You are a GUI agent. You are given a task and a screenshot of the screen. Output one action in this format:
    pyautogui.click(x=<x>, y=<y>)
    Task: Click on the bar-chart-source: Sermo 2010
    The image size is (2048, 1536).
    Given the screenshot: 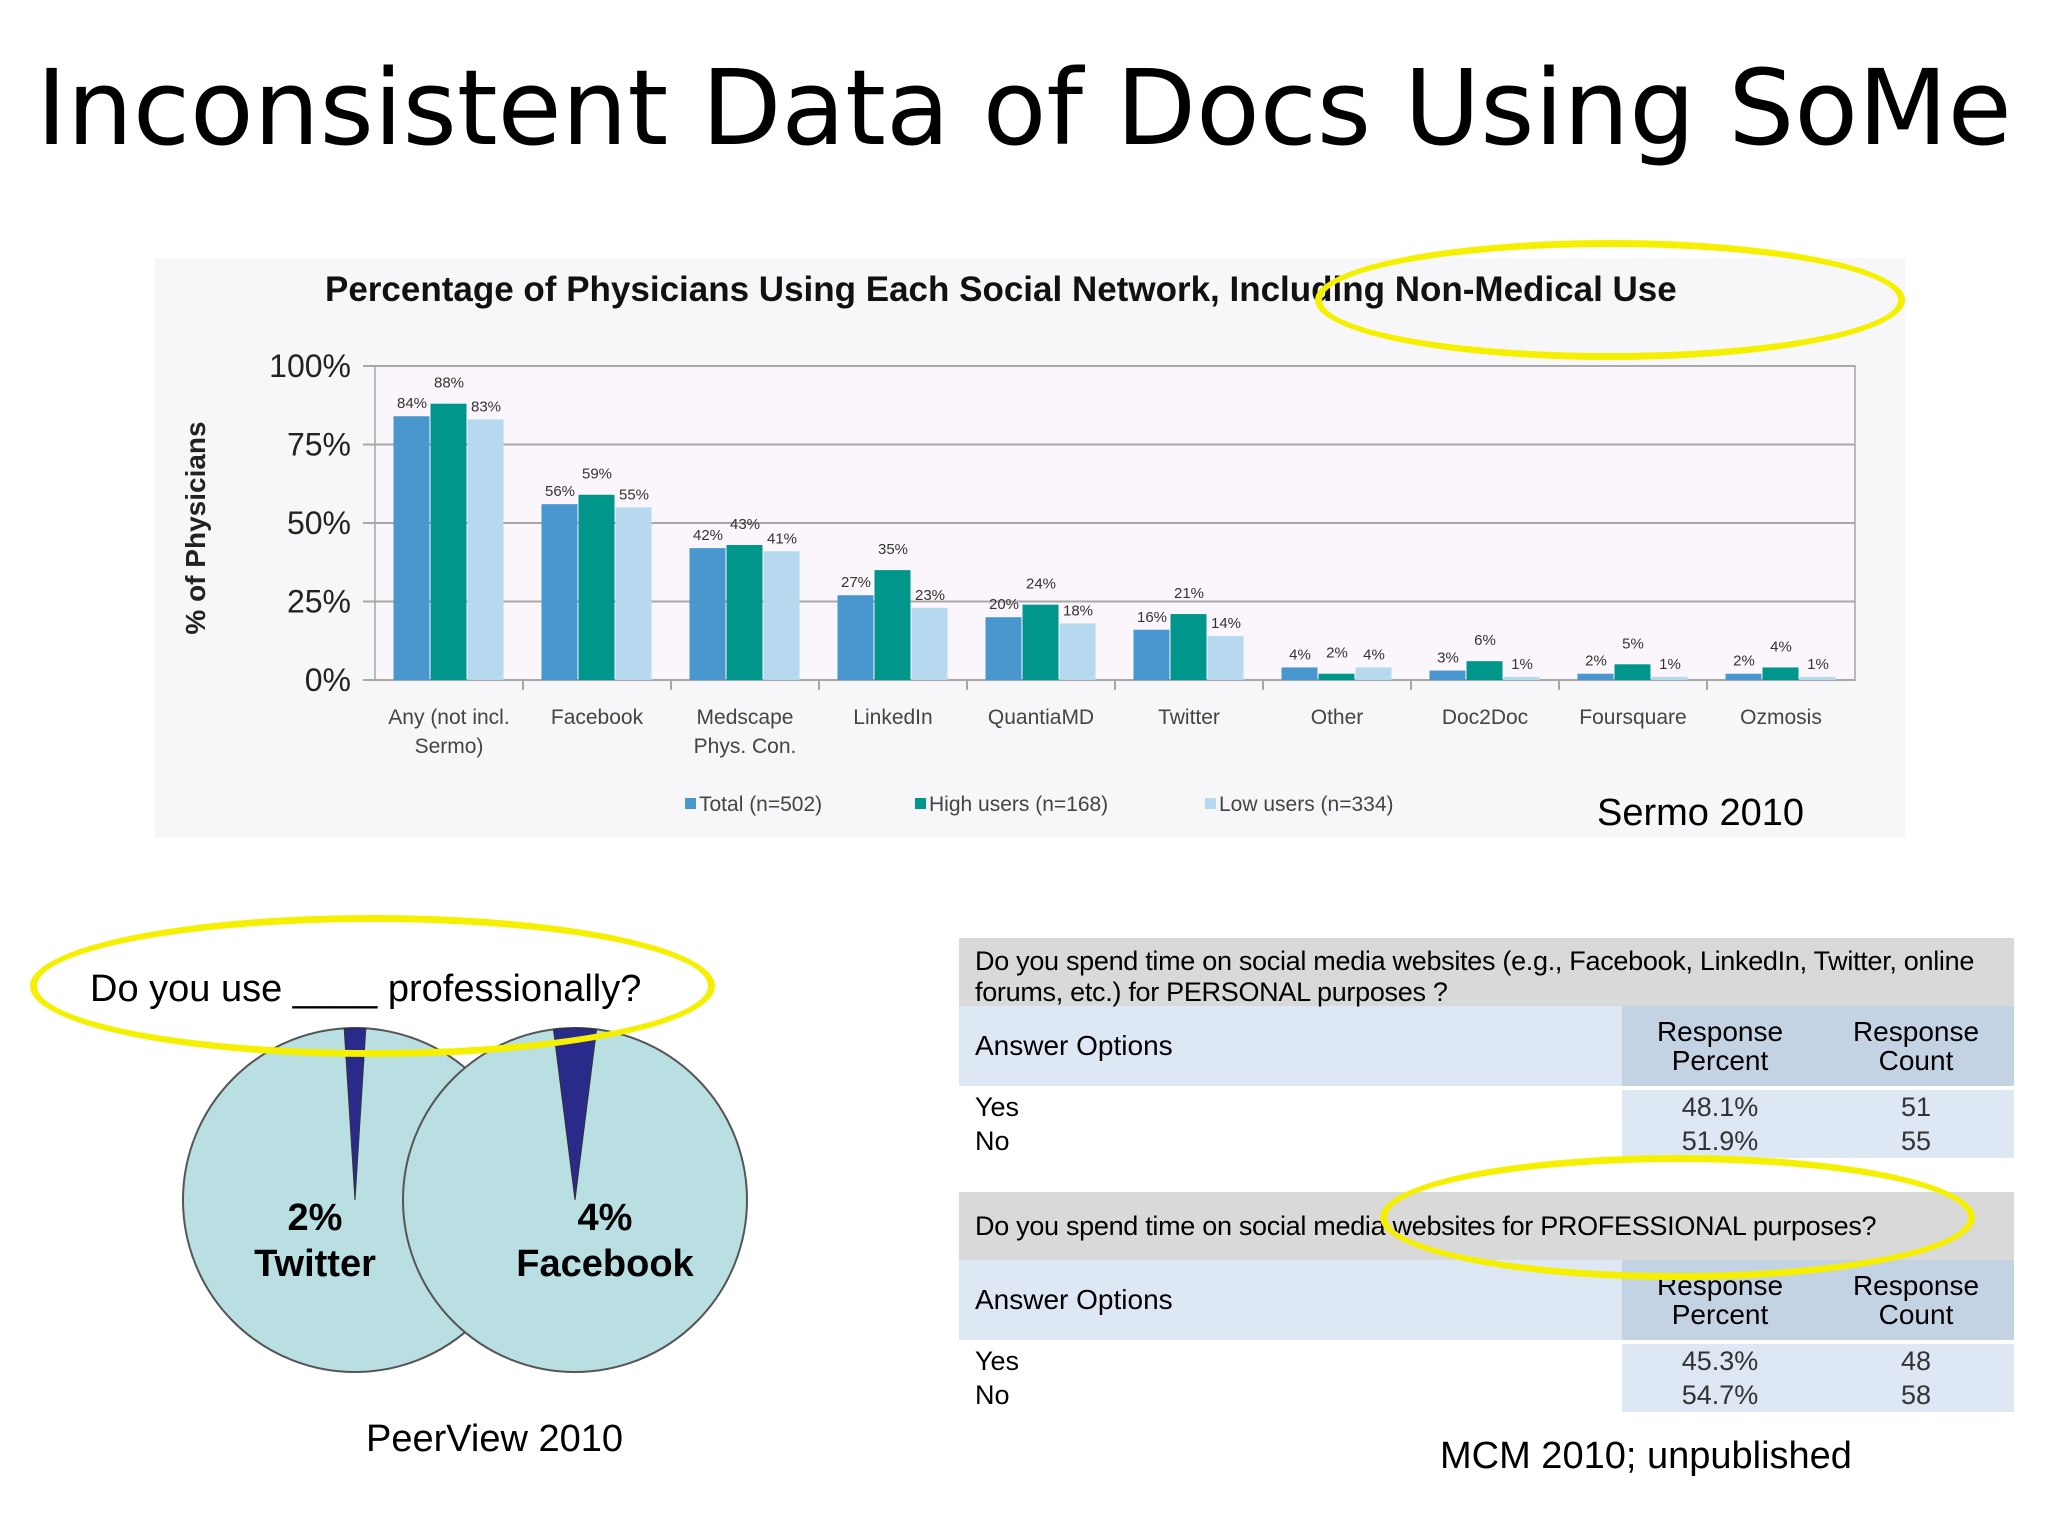 What is the action you would take?
    pyautogui.click(x=1700, y=813)
    